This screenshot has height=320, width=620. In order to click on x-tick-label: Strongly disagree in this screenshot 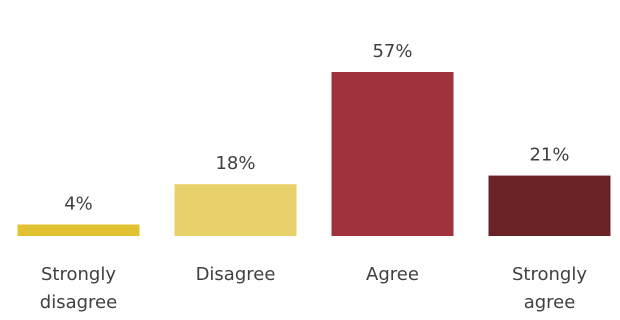, I will do `click(78, 288)`.